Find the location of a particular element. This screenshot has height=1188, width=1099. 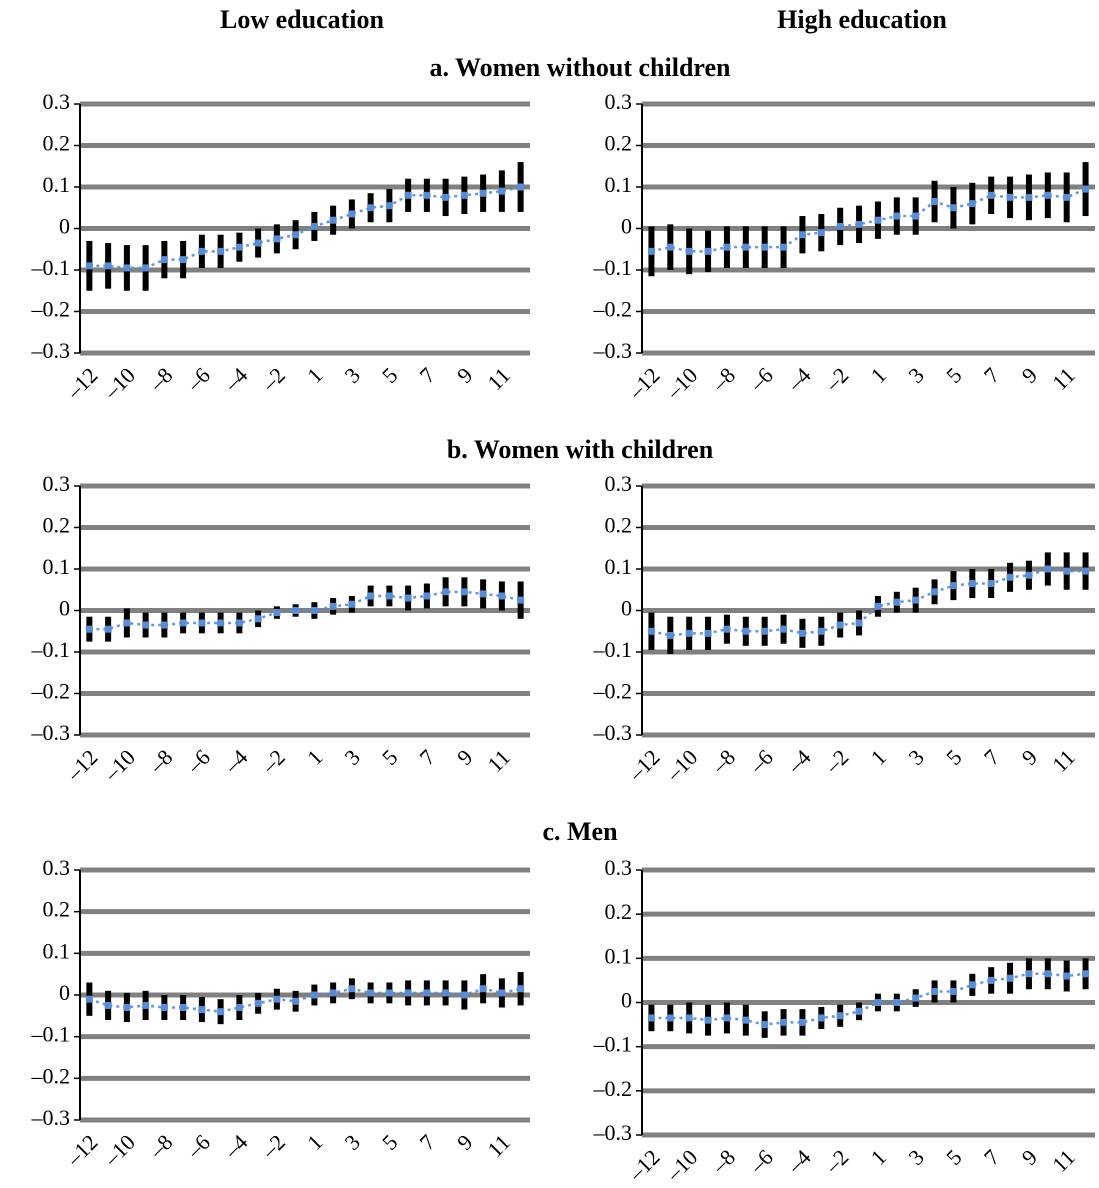

panel-title: b. Women with children is located at coordinates (580, 449).